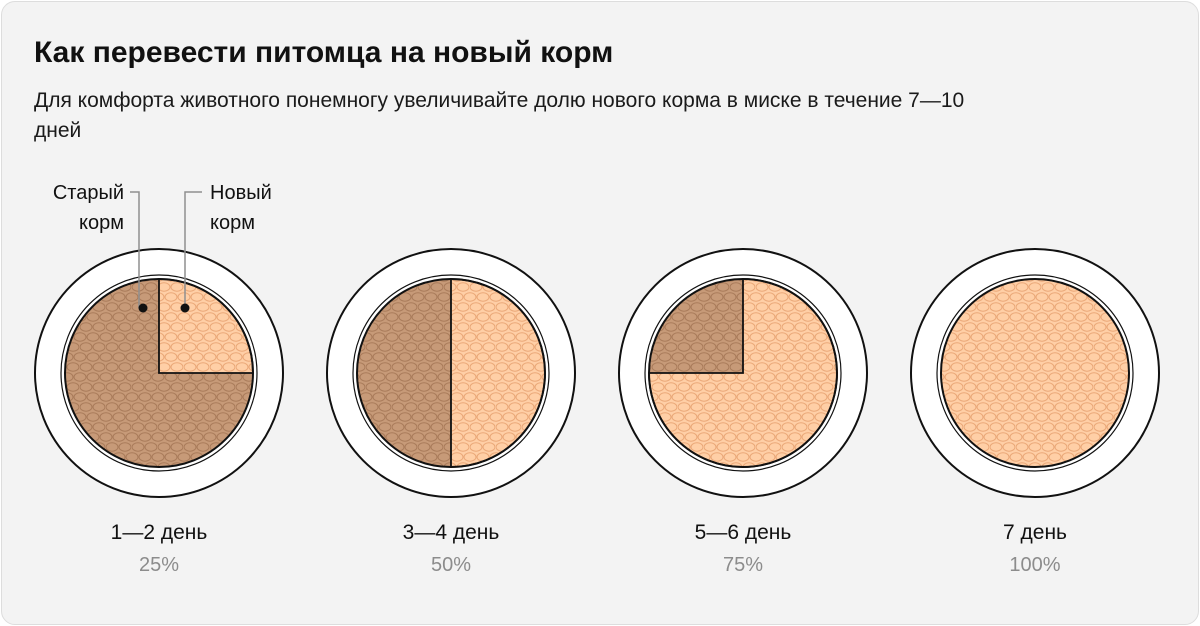 This screenshot has height=626, width=1200. I want to click on stage-day-label: 5—6 день, so click(743, 532).